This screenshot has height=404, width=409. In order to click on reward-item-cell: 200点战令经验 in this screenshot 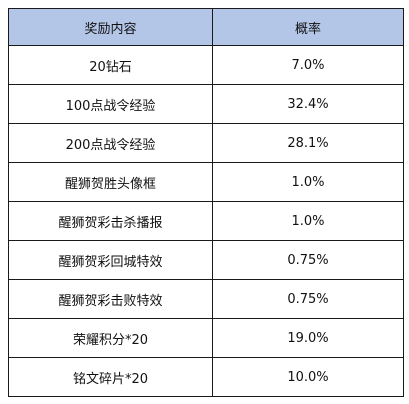, I will do `click(110, 143)`.